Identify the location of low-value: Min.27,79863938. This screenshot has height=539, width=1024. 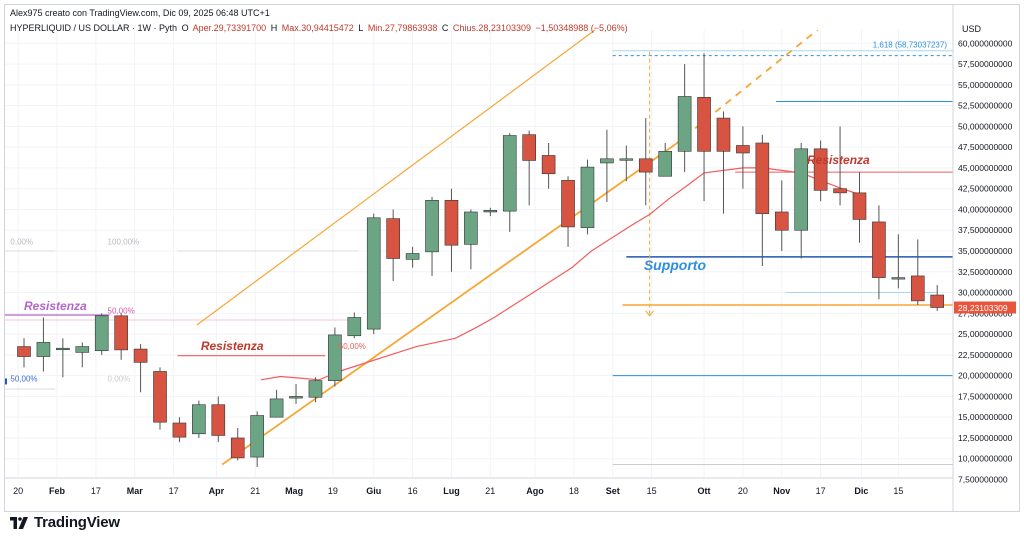
(402, 28).